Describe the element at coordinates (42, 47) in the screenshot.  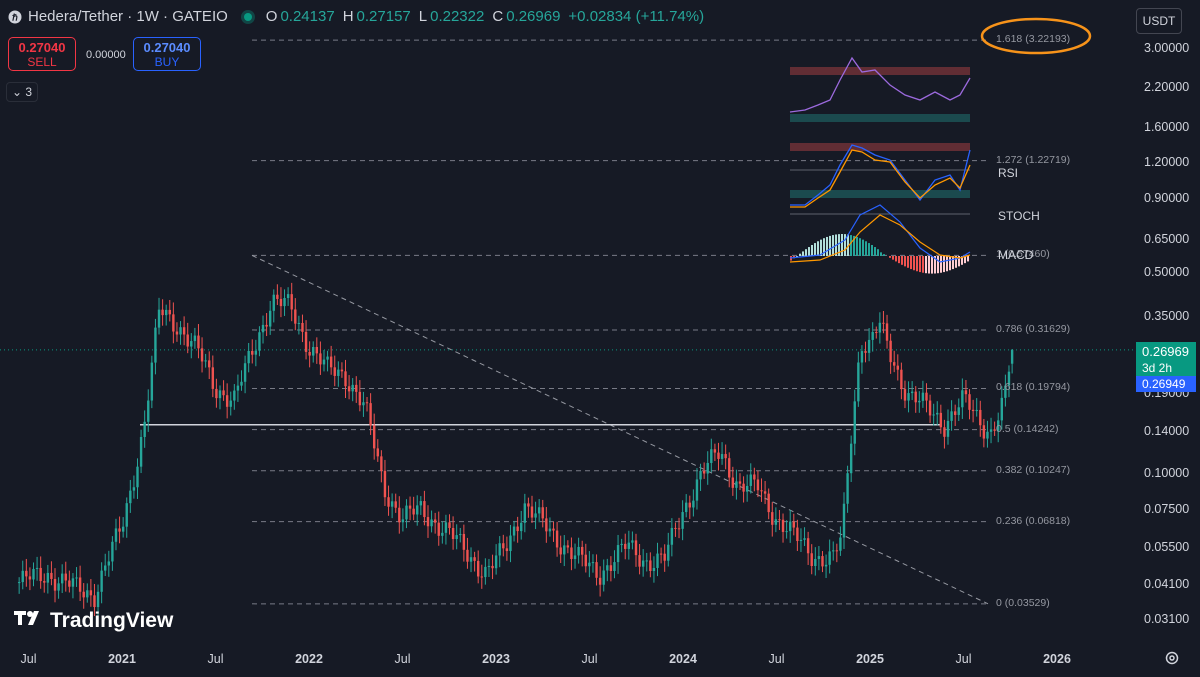
I see `sell-price: 0.27040` at that location.